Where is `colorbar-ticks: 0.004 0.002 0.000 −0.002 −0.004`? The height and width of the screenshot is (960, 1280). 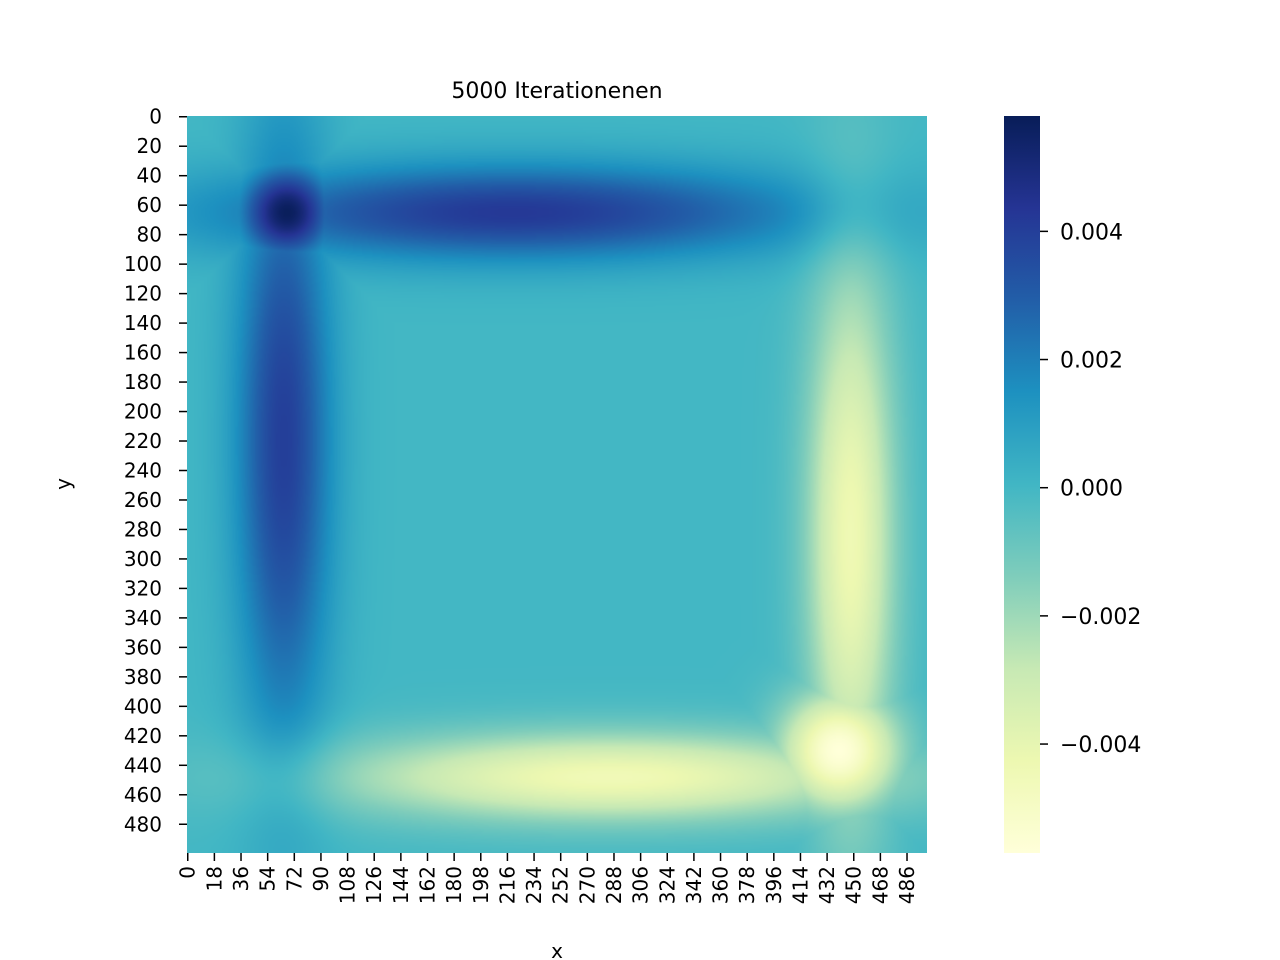
colorbar-ticks: 0.004 0.002 0.000 −0.002 −0.004 is located at coordinates (1090, 489).